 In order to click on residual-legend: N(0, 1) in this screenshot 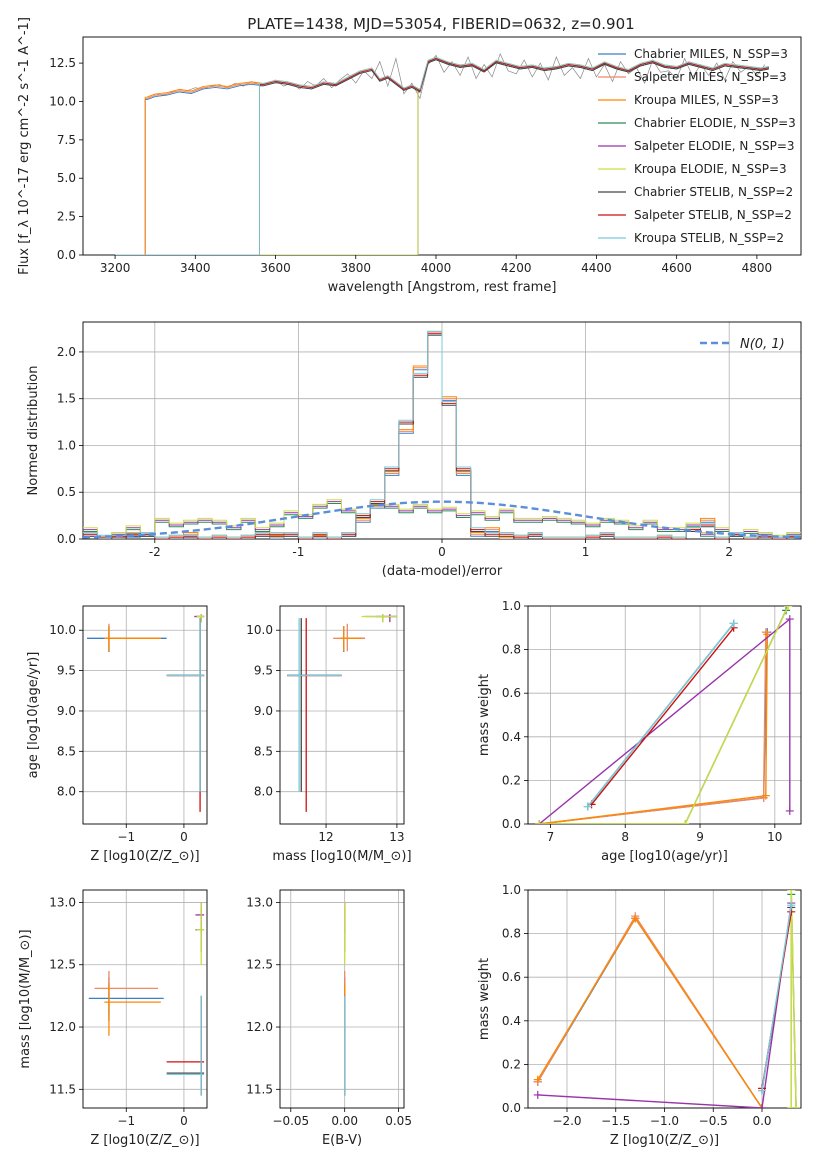, I will do `click(742, 344)`.